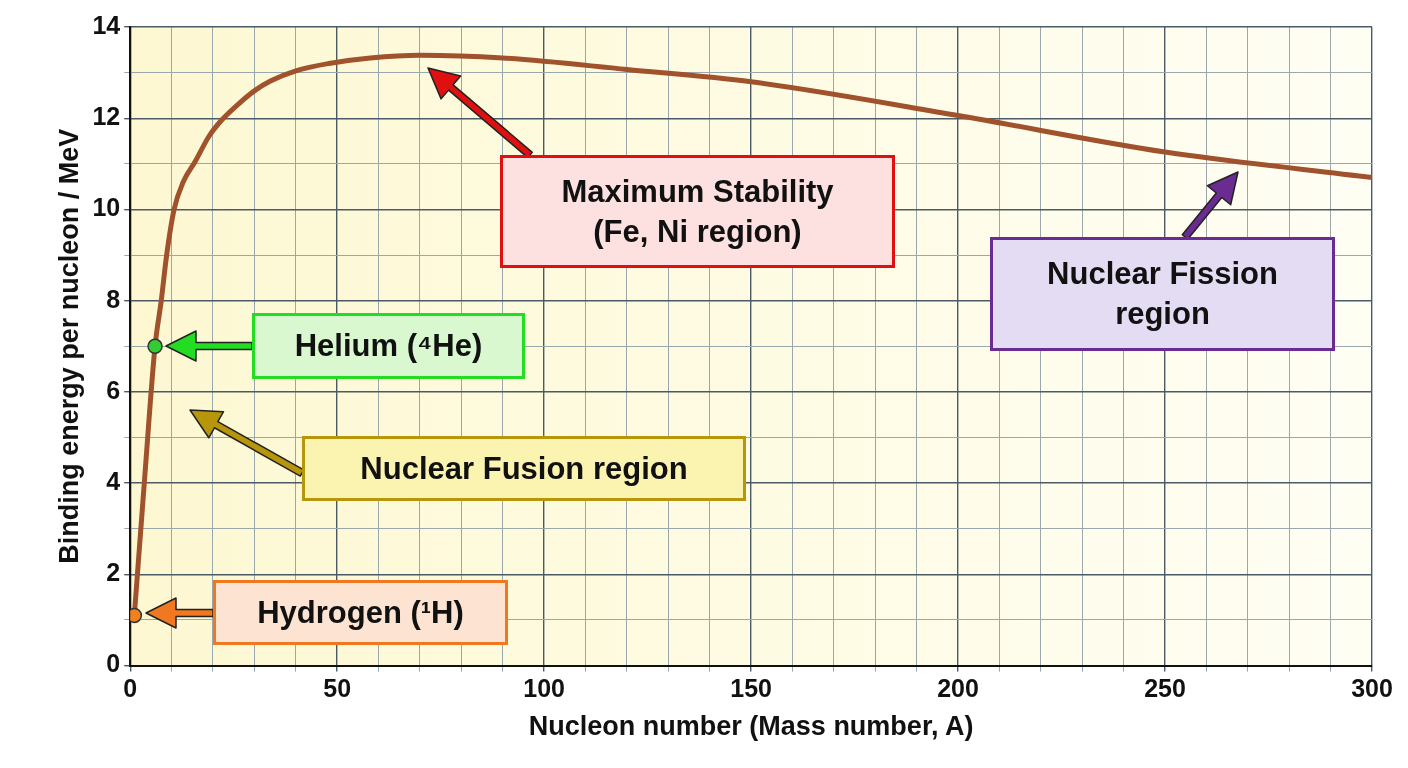  Describe the element at coordinates (106, 24) in the screenshot. I see `y-tick-label: 14` at that location.